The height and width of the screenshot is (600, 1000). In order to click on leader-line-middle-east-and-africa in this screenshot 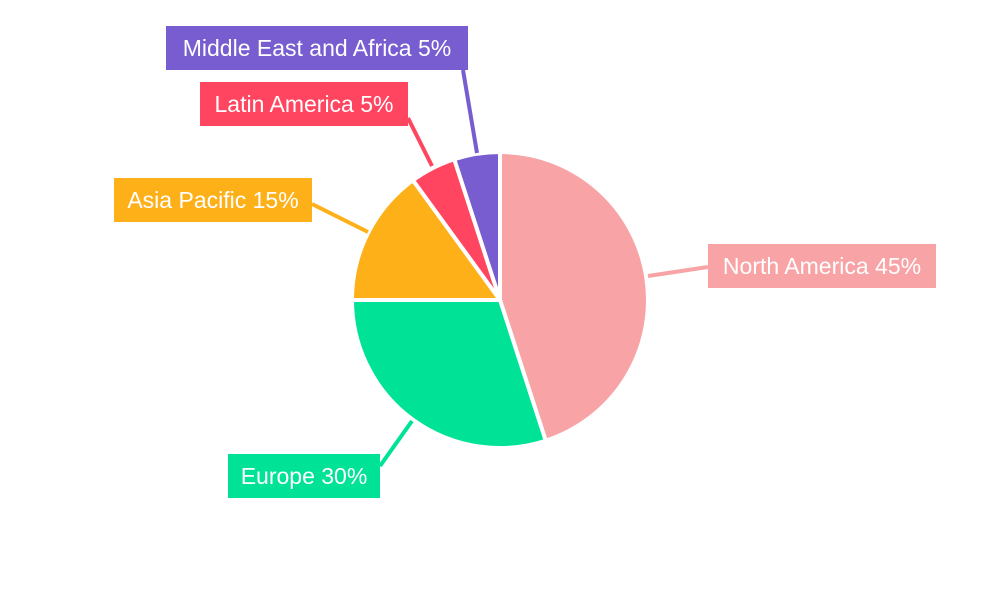, I will do `click(470, 111)`.